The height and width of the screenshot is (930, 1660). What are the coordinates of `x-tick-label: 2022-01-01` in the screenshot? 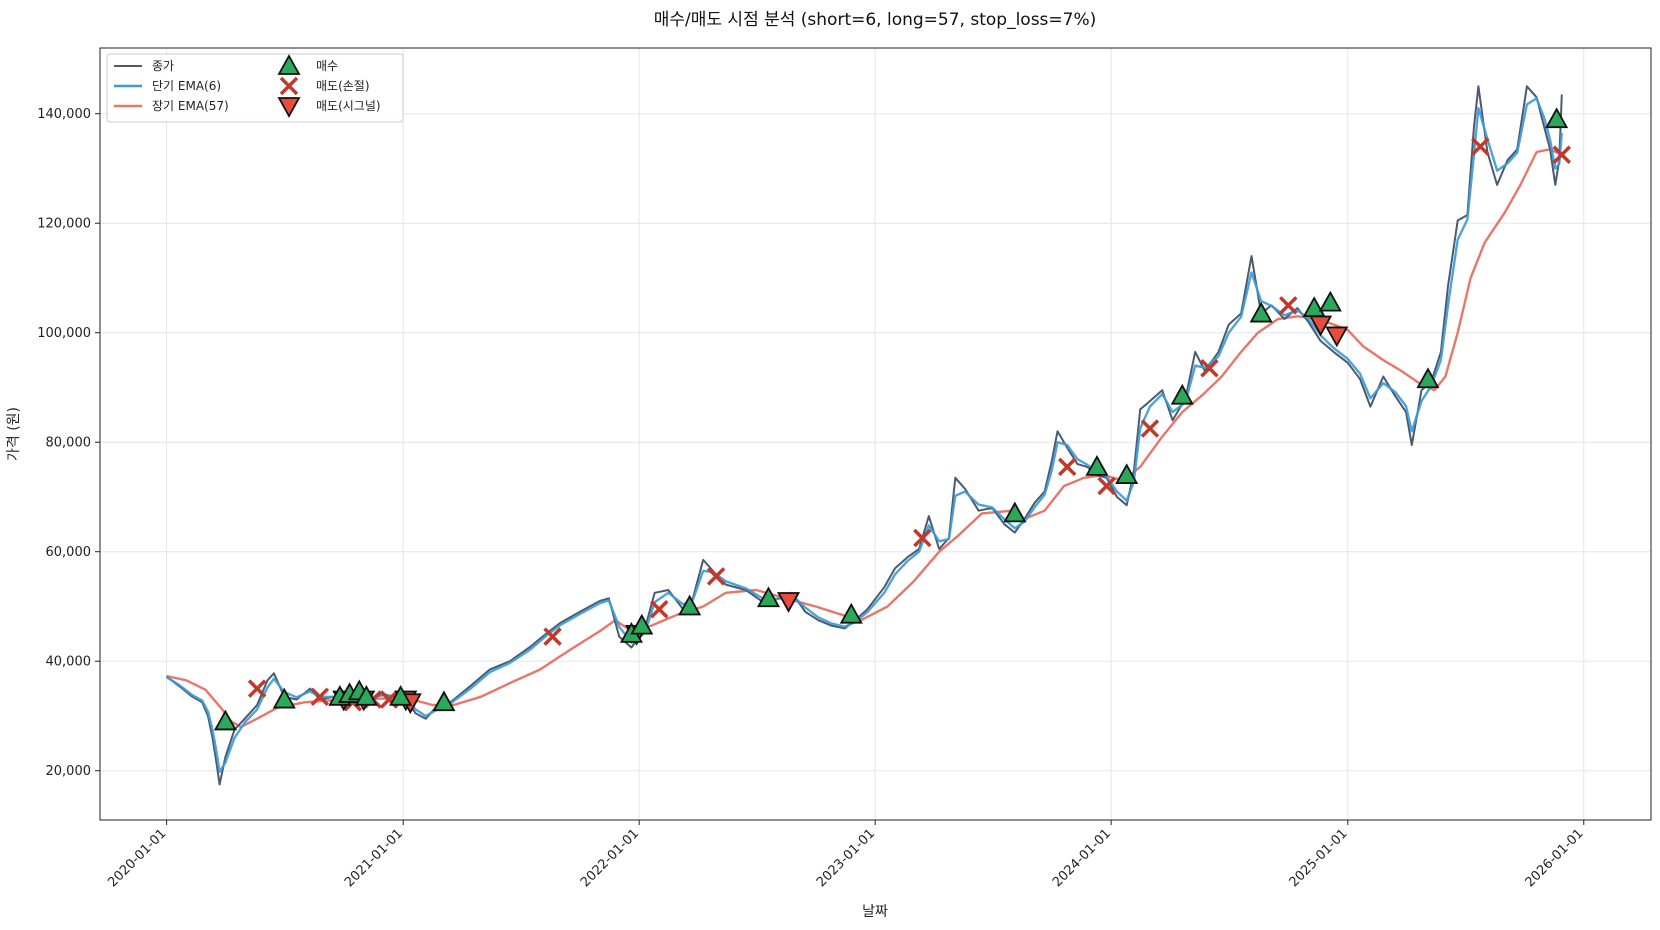 It's located at (610, 858).